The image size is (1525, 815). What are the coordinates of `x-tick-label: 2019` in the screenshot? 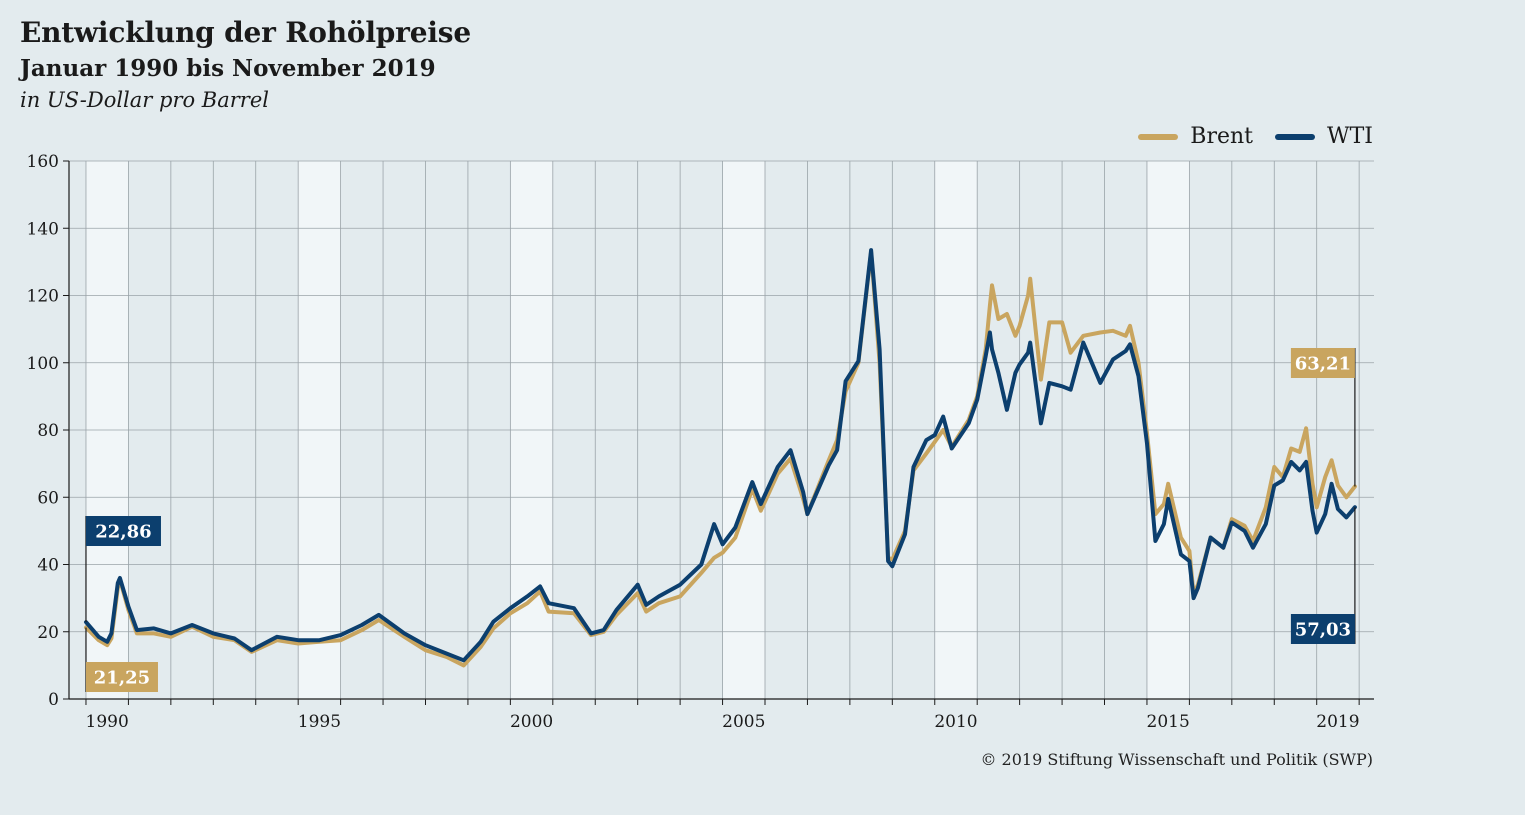 It's located at (1337, 722).